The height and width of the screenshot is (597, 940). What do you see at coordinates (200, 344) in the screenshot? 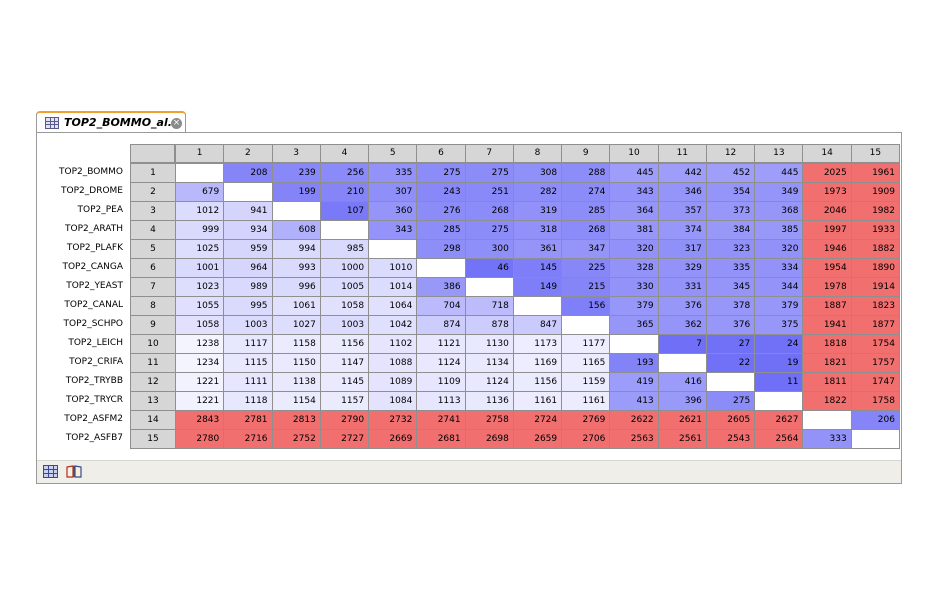
I see `matrix-cell: 1238` at bounding box center [200, 344].